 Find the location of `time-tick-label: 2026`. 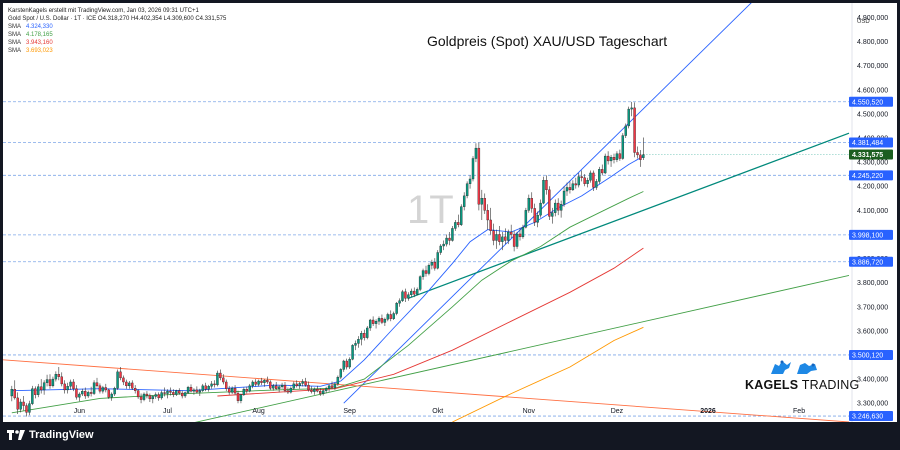

time-tick-label: 2026 is located at coordinates (708, 411).